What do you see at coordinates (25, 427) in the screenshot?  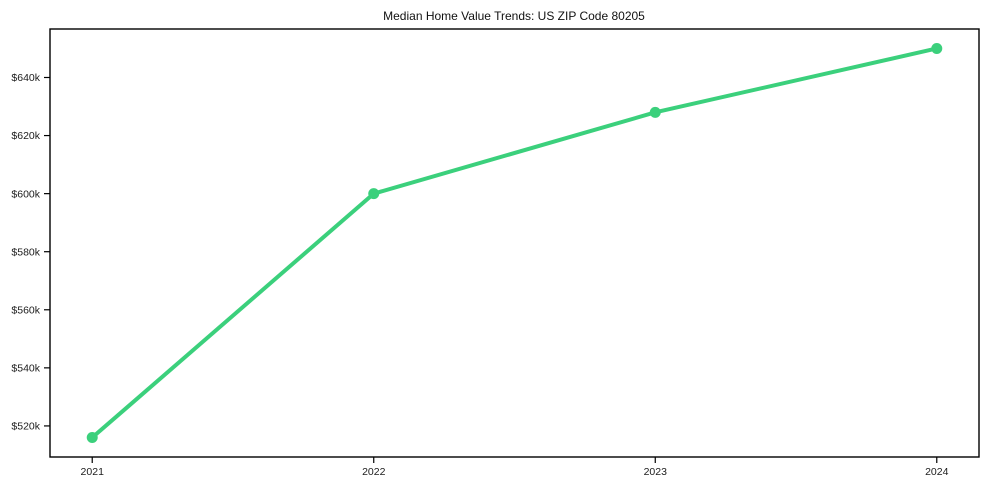 I see `y-tick-label: $520k` at bounding box center [25, 427].